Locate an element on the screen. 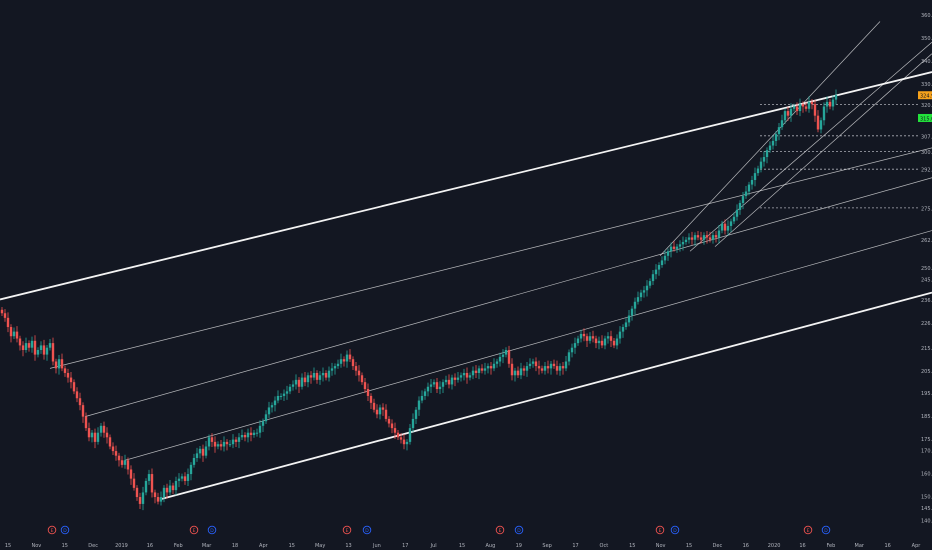  trend-line-steep-channel-lower is located at coordinates (823, 150).